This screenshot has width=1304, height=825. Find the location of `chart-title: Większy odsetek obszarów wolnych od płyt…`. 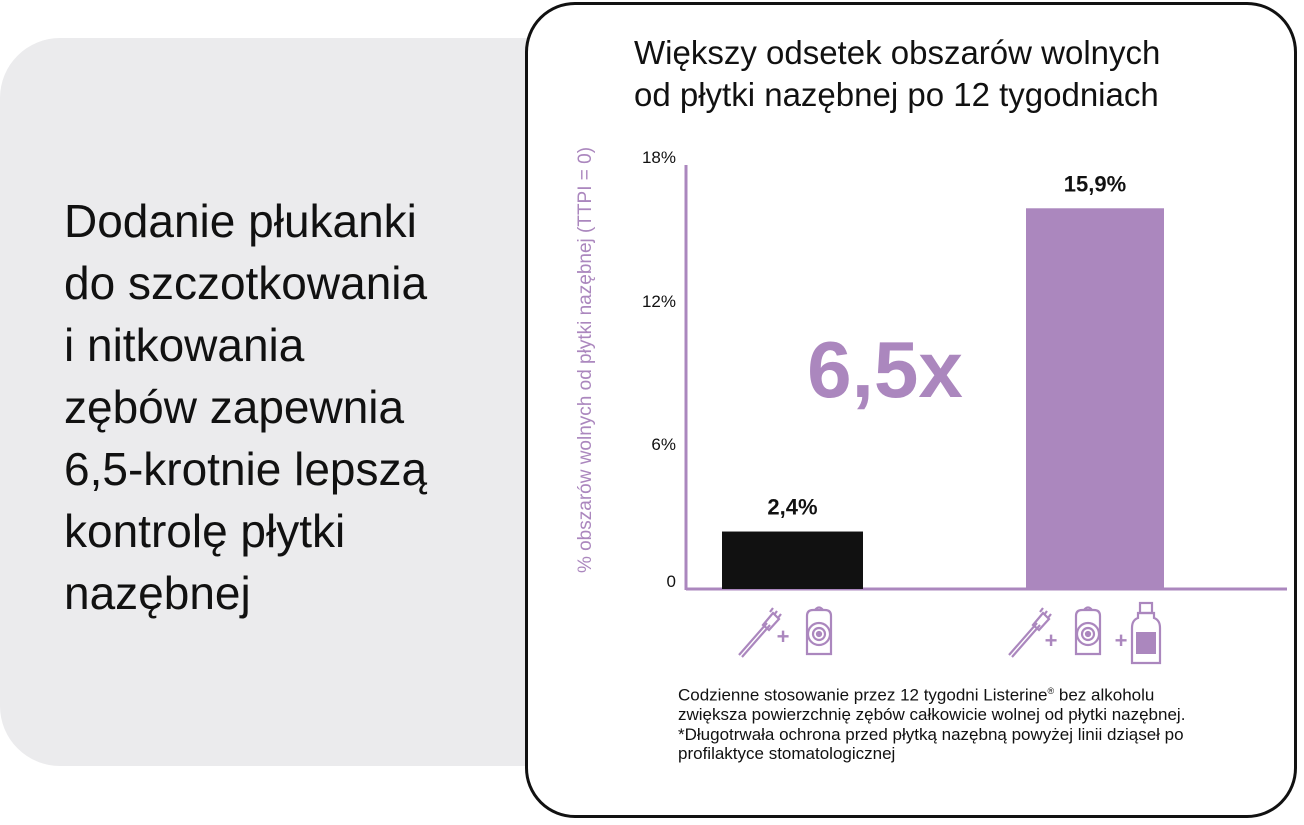

chart-title: Większy odsetek obszarów wolnych od płyt… is located at coordinates (959, 74).